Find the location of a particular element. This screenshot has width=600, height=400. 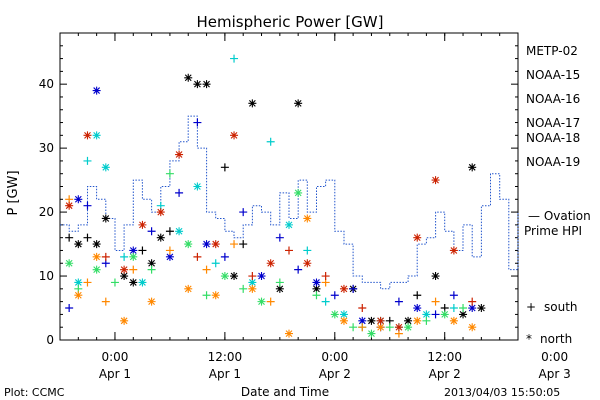

y-tick-label: 40 is located at coordinates (46, 84).